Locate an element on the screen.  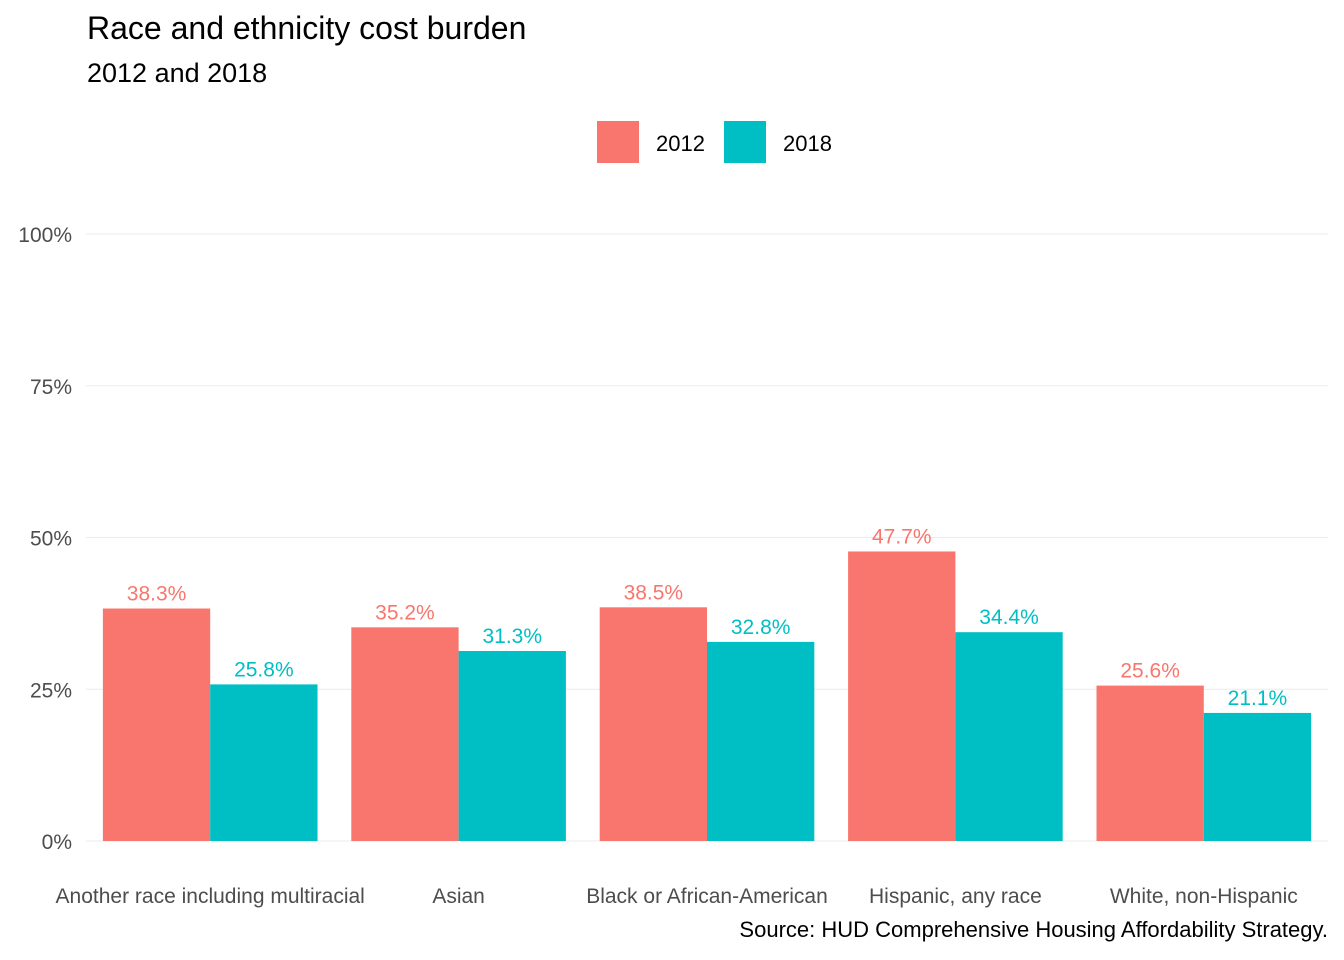
data-label-2012: 25.6% is located at coordinates (1150, 671).